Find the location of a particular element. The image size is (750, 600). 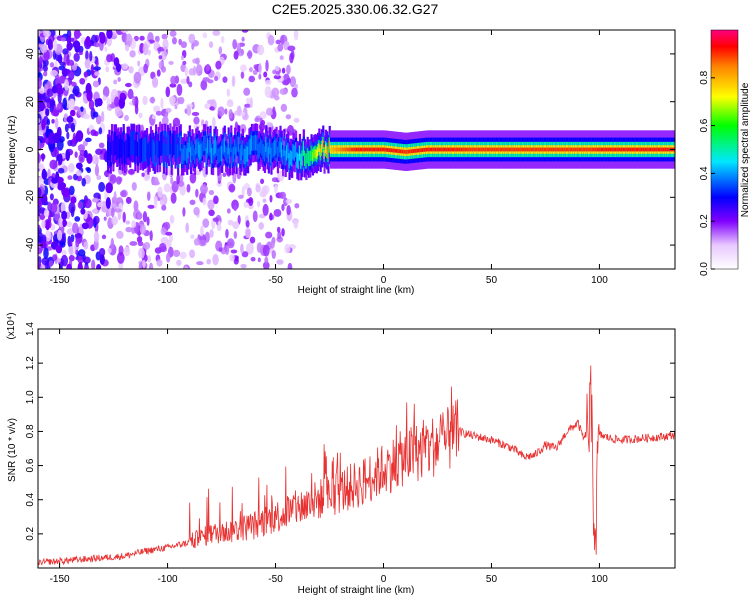

spectrogram-x-axis-label: Height of straight line (km) is located at coordinates (356, 290).